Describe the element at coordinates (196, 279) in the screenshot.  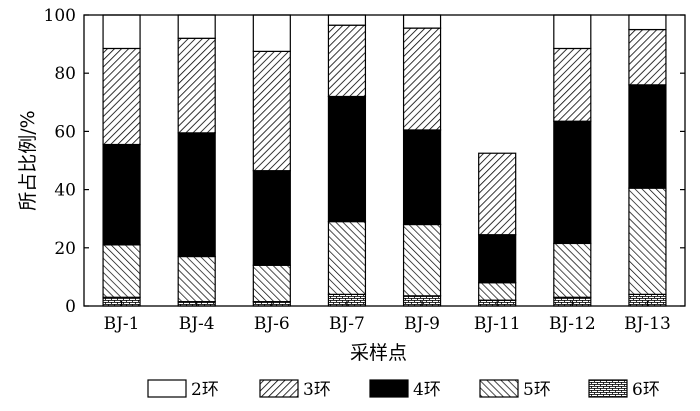
I see `bar-segment-BJ-4-5环` at that location.